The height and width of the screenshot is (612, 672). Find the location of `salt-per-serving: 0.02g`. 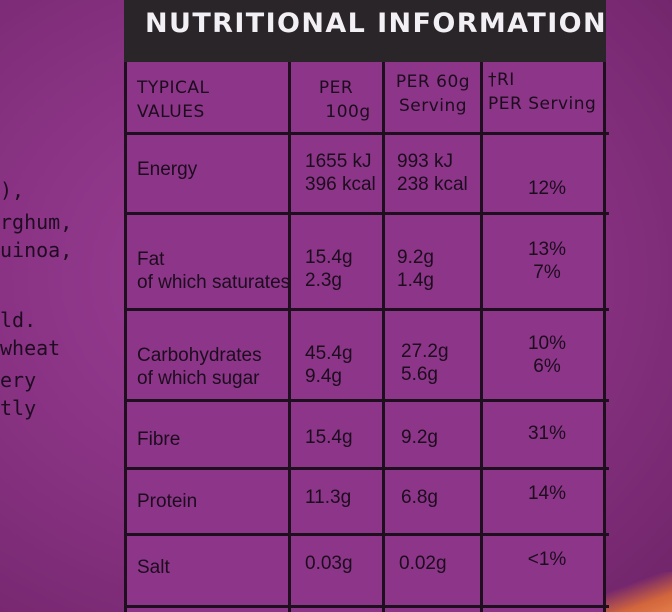

salt-per-serving: 0.02g is located at coordinates (423, 563).